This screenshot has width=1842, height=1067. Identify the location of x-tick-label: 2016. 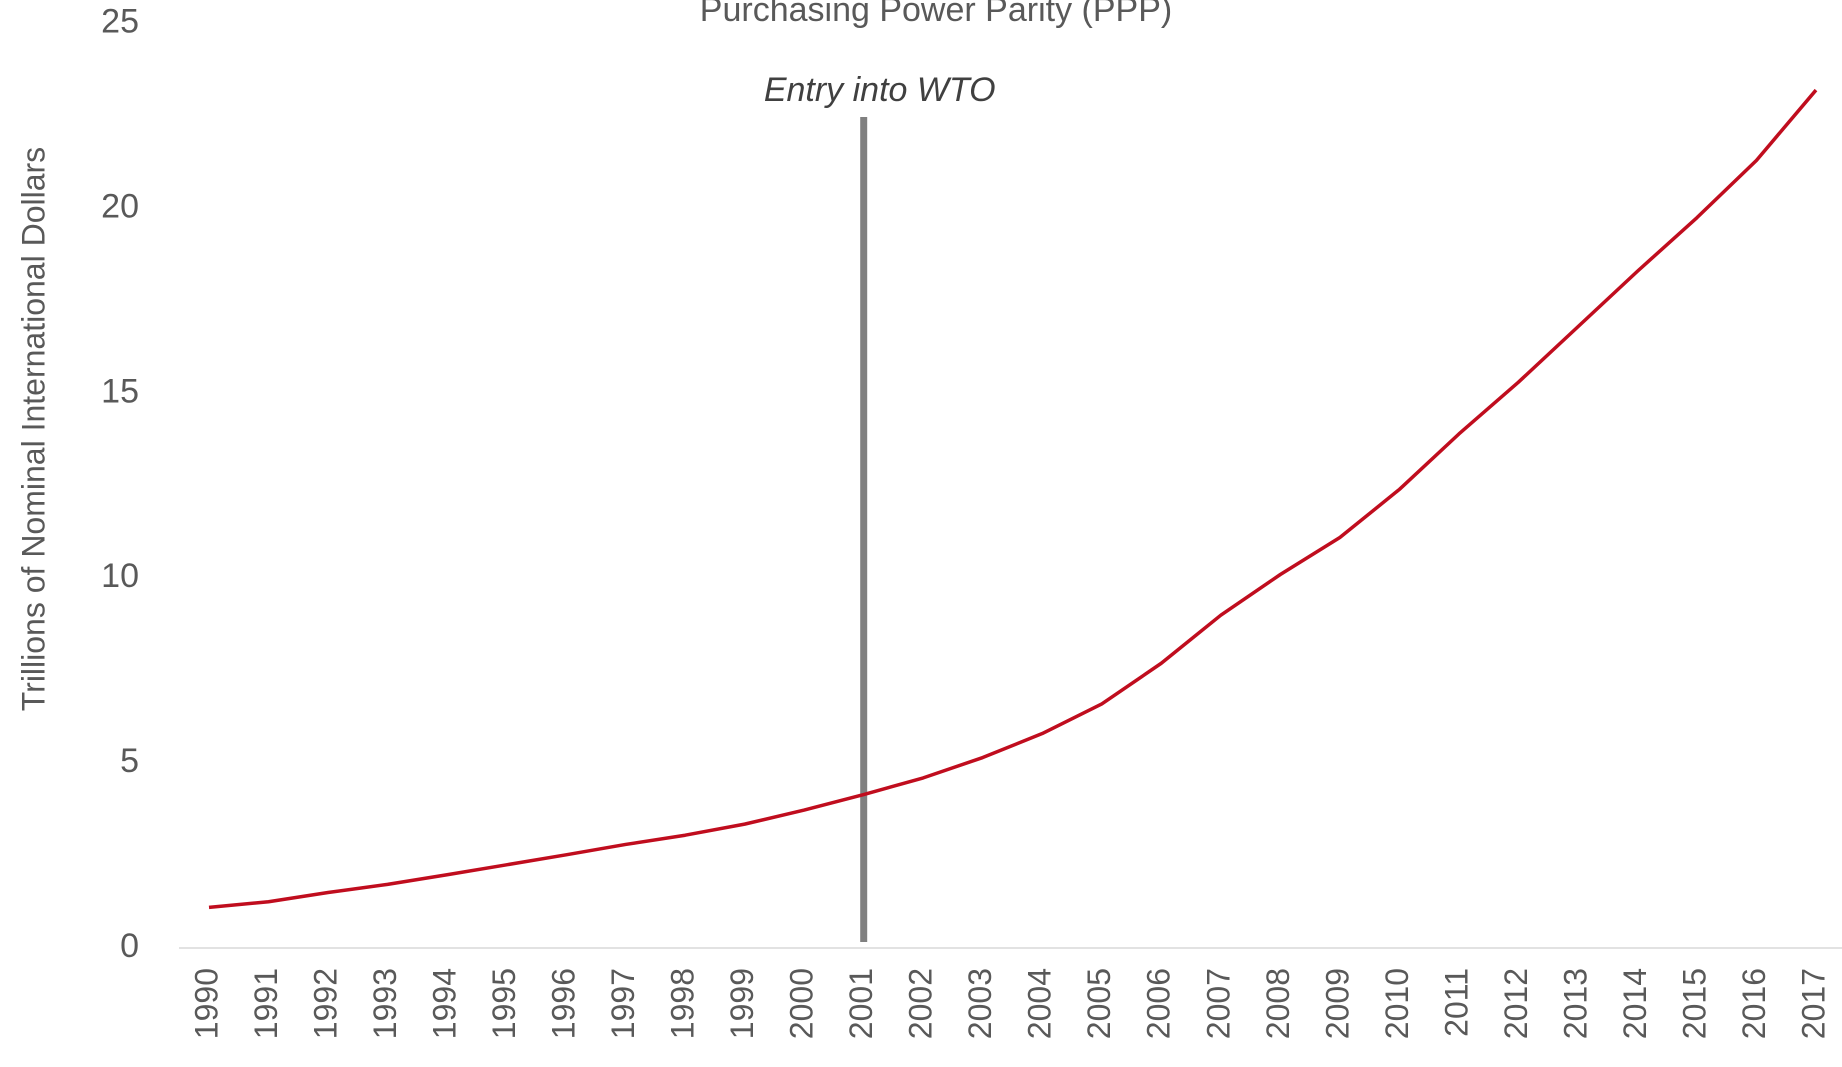
(1754, 1003).